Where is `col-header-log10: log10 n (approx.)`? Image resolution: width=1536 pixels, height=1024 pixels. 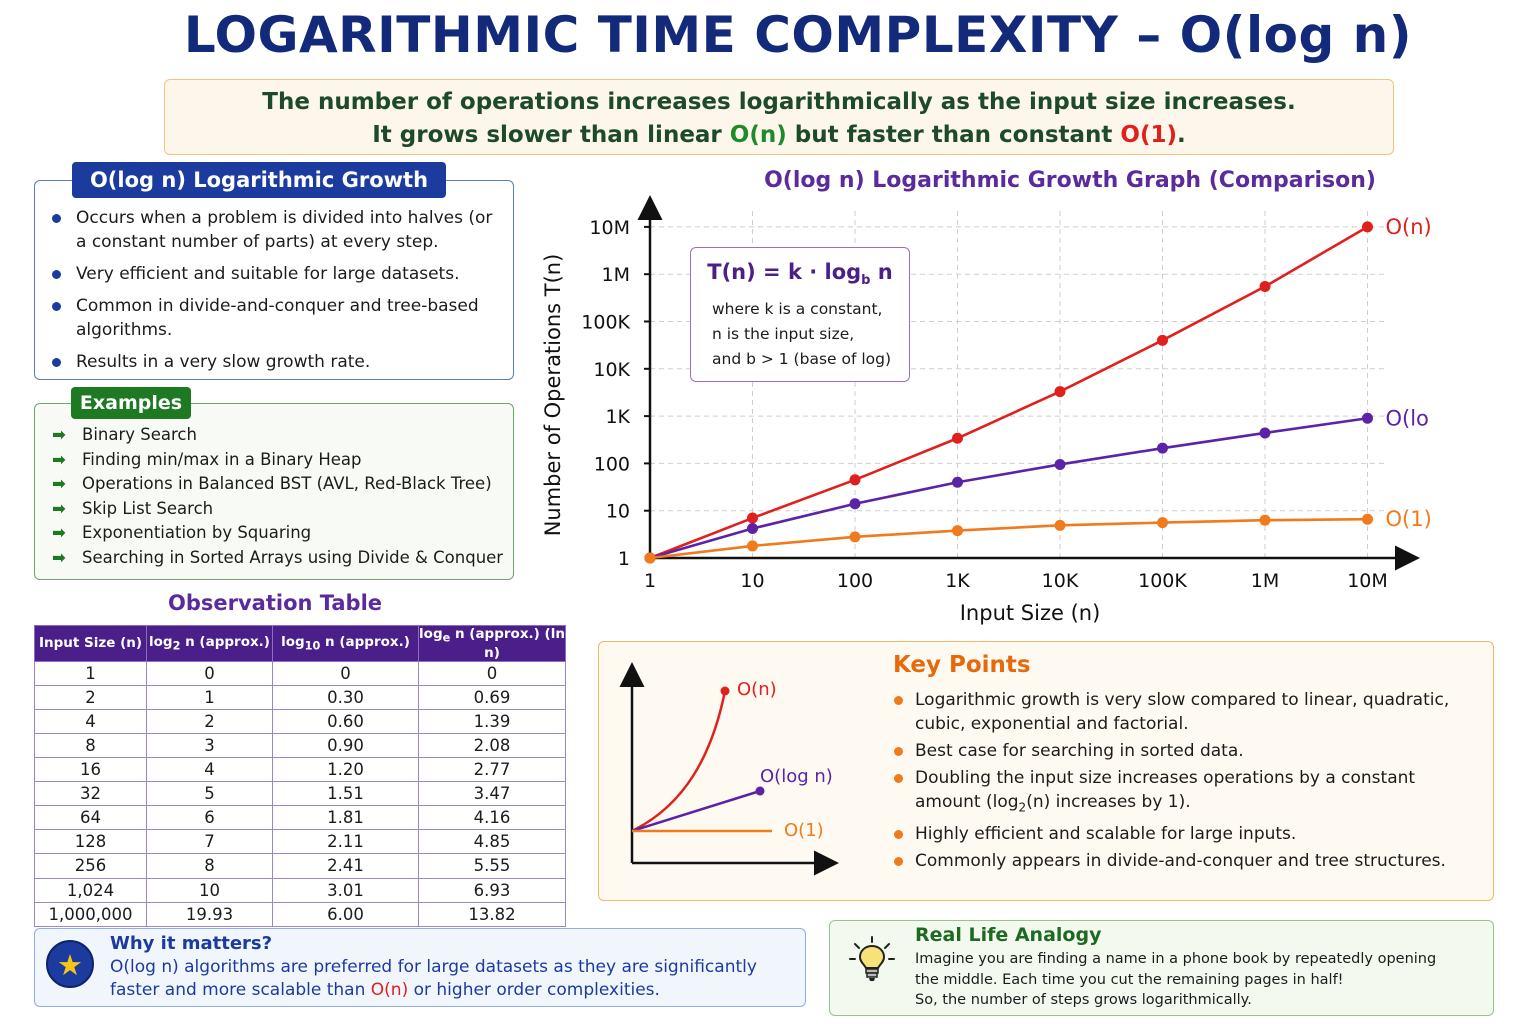 col-header-log10: log10 n (approx.) is located at coordinates (345, 643).